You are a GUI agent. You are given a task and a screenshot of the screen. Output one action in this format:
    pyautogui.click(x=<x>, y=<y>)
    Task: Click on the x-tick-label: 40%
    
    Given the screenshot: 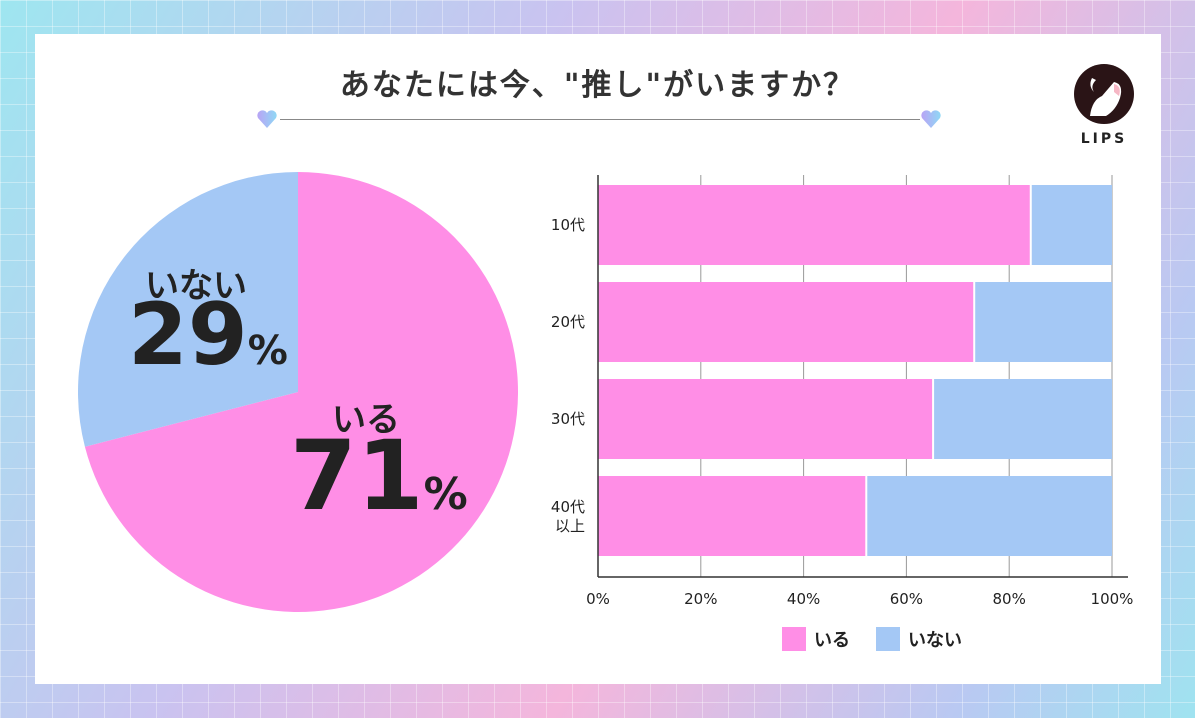 What is the action you would take?
    pyautogui.click(x=803, y=599)
    